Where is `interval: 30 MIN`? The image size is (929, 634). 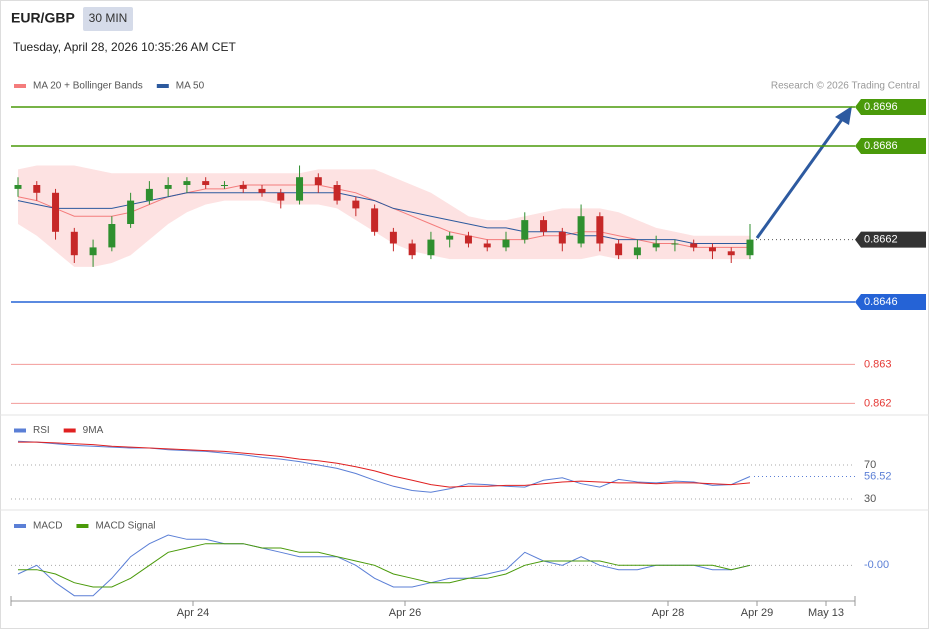 interval: 30 MIN is located at coordinates (108, 18).